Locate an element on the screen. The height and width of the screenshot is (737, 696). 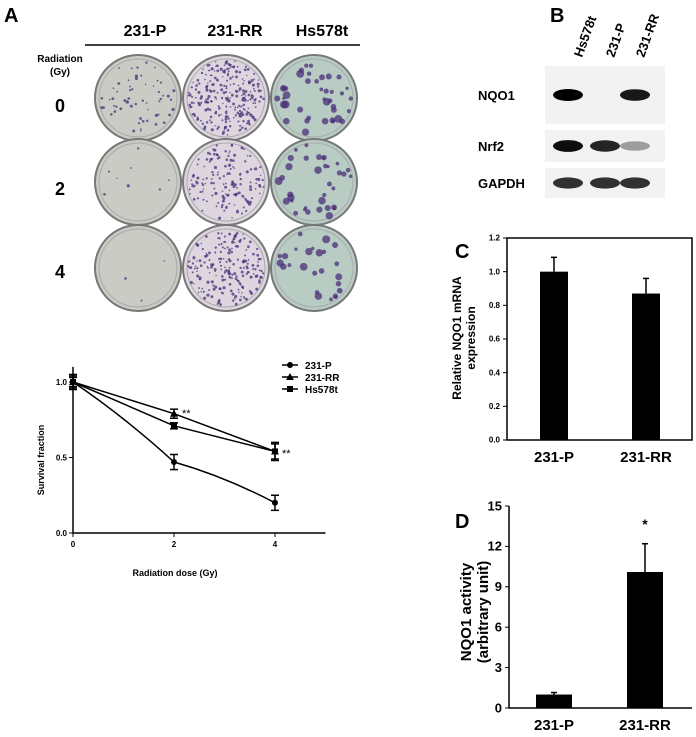
y-tick-label: 1.0 is located at coordinates (62, 382).